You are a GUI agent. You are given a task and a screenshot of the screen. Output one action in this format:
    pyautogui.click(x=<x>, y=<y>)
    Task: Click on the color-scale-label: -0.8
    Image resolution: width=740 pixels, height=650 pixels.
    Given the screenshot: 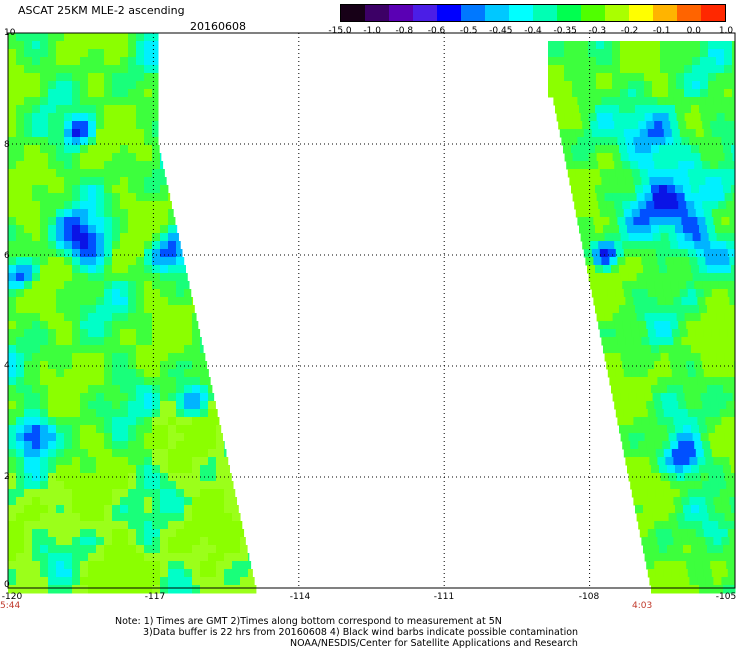 What is the action you would take?
    pyautogui.click(x=404, y=31)
    